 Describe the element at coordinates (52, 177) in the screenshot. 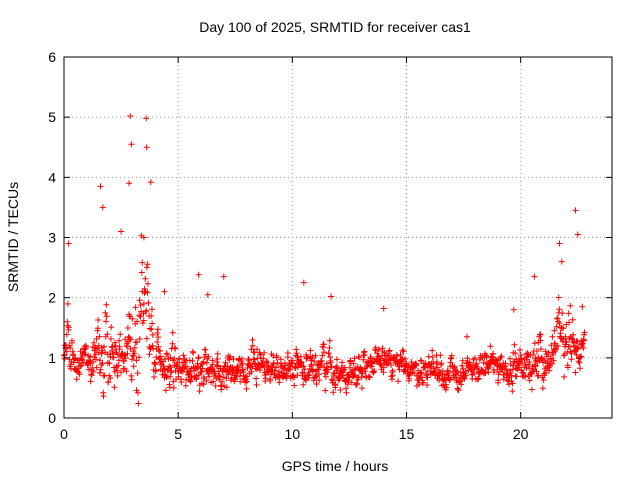

I see `y-tick-label: 4` at that location.